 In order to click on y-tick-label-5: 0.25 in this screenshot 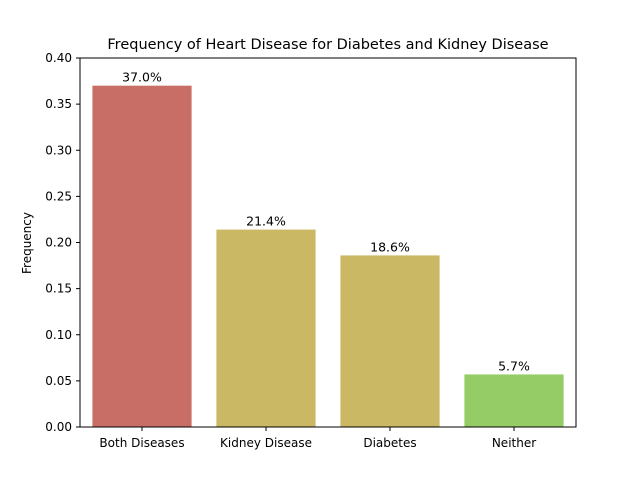, I will do `click(58, 196)`.